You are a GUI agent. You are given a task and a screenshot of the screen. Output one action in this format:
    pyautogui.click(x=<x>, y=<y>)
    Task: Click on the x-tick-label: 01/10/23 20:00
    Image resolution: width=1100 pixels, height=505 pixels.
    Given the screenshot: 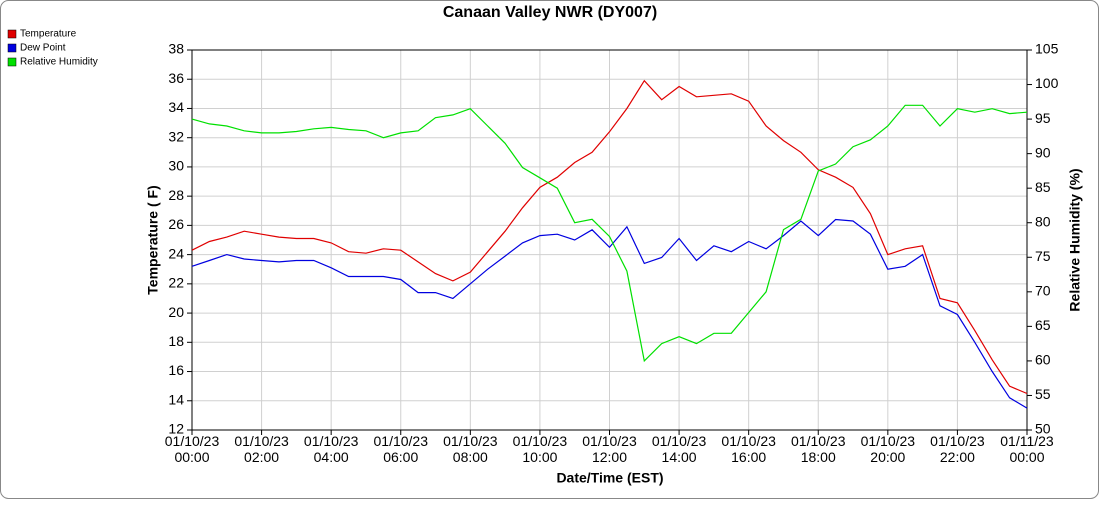 What is the action you would take?
    pyautogui.click(x=888, y=449)
    